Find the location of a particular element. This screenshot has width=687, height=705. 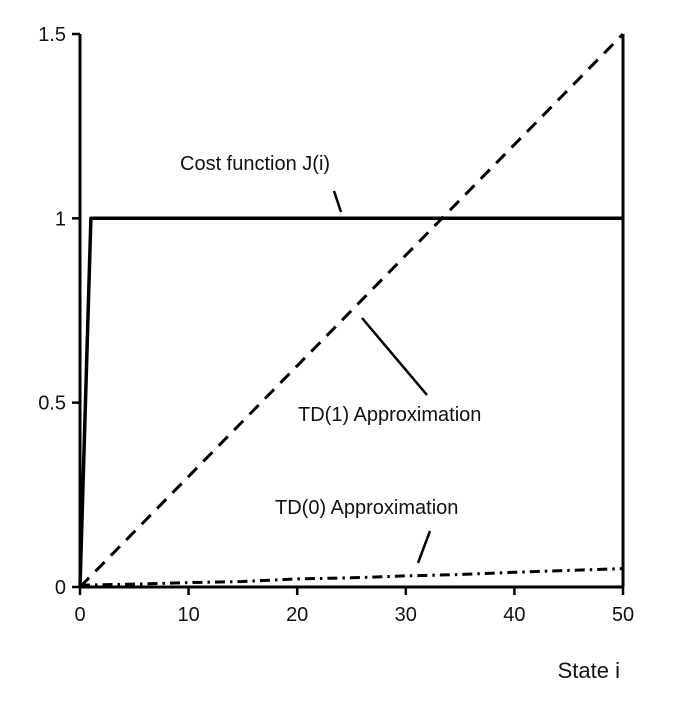

td1-leader is located at coordinates (394, 356).